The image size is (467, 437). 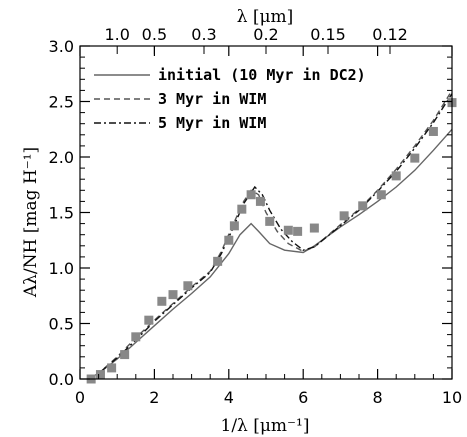 I want to click on x-axis-label: 1/λ [μm⁻¹], so click(x=265, y=426).